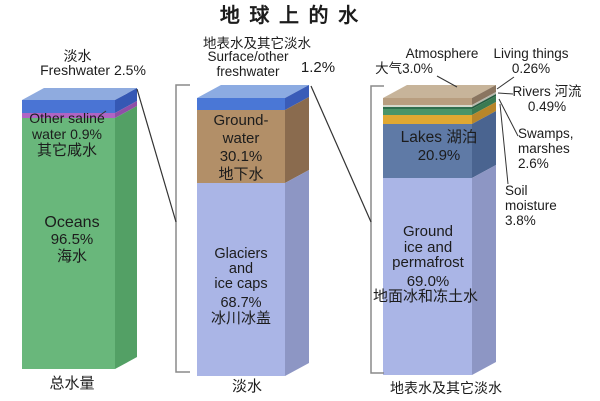 The width and height of the screenshot is (600, 401). What do you see at coordinates (439, 137) in the screenshot?
I see `lakes-line1: Lakes 湖泊` at bounding box center [439, 137].